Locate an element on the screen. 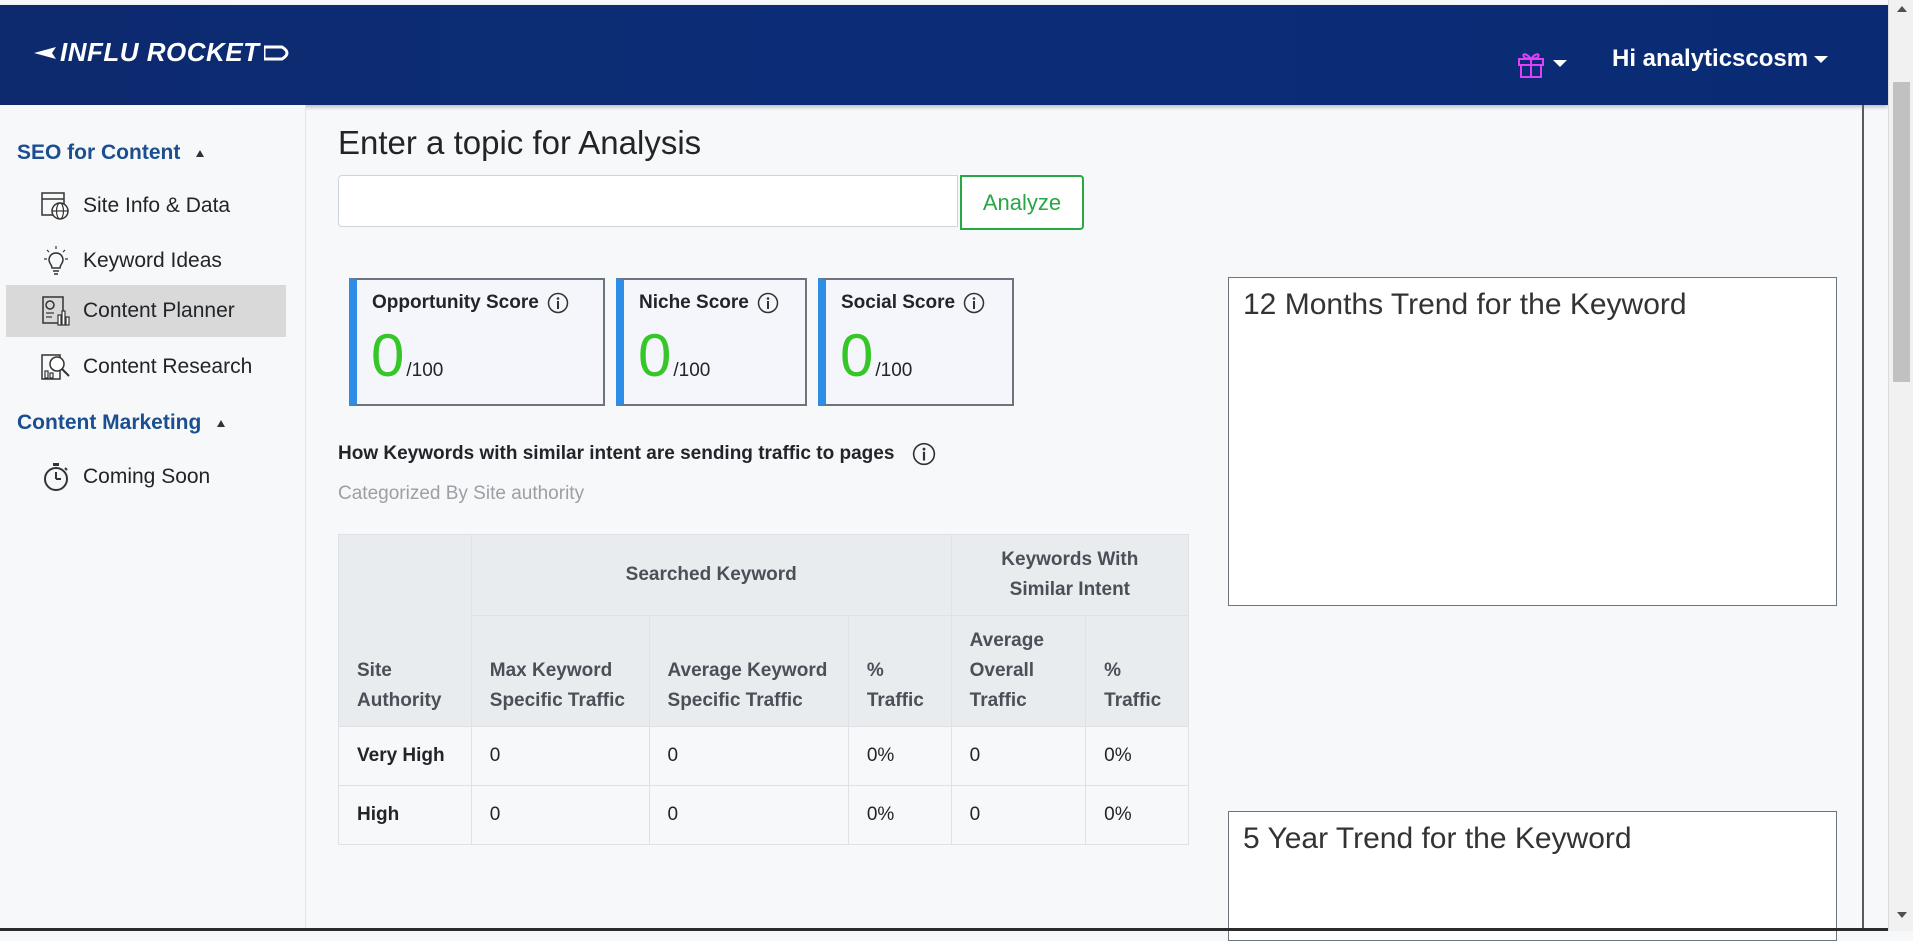  score-label: Social Score is located at coordinates (913, 303).